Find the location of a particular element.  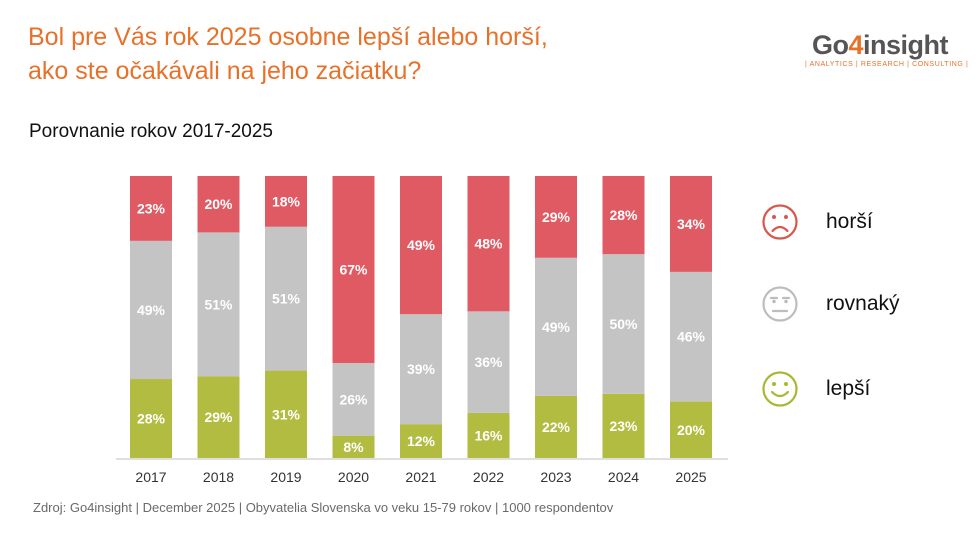

data-label-lepsi-2021: 12% is located at coordinates (421, 441).